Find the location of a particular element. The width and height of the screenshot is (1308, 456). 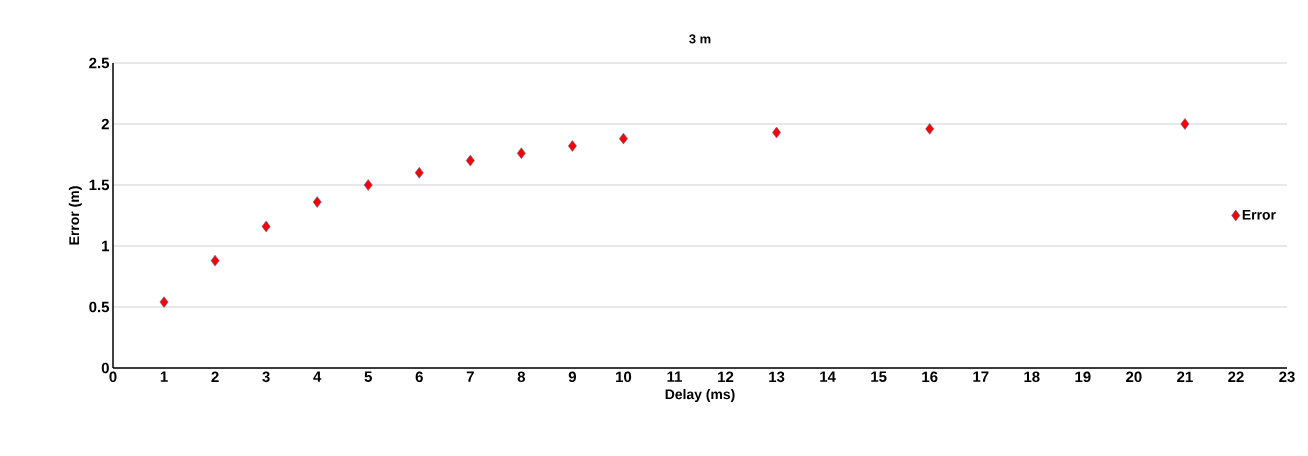

x-tick-label: 22 is located at coordinates (1236, 376).